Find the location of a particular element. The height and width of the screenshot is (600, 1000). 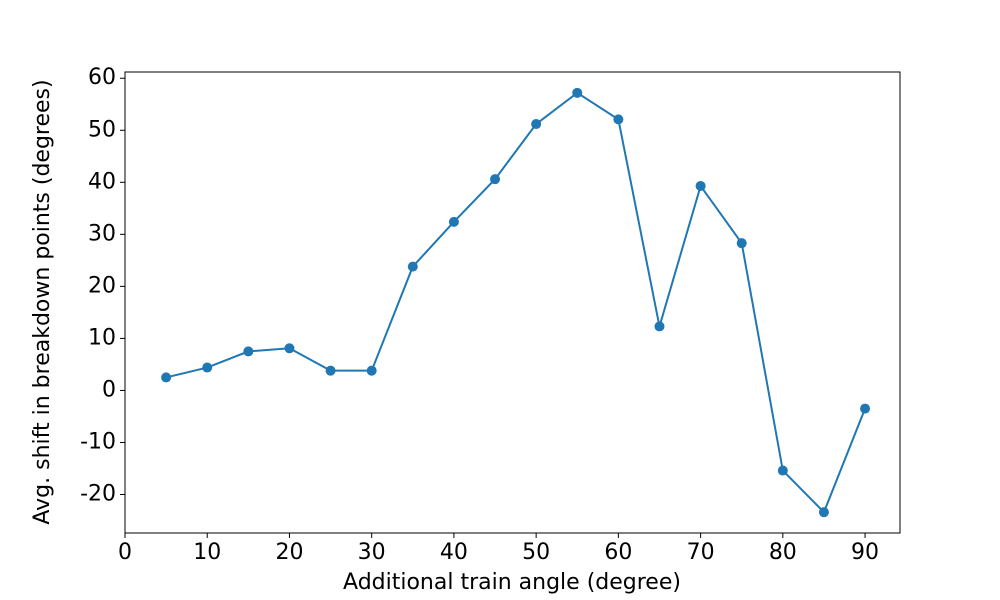

x-tick-label: 30 is located at coordinates (372, 552).